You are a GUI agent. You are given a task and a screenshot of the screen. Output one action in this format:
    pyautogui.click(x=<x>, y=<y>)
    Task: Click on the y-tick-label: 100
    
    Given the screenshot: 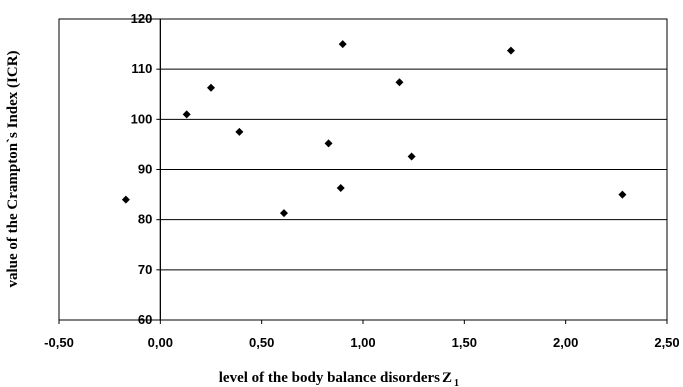 What is the action you would take?
    pyautogui.click(x=142, y=118)
    